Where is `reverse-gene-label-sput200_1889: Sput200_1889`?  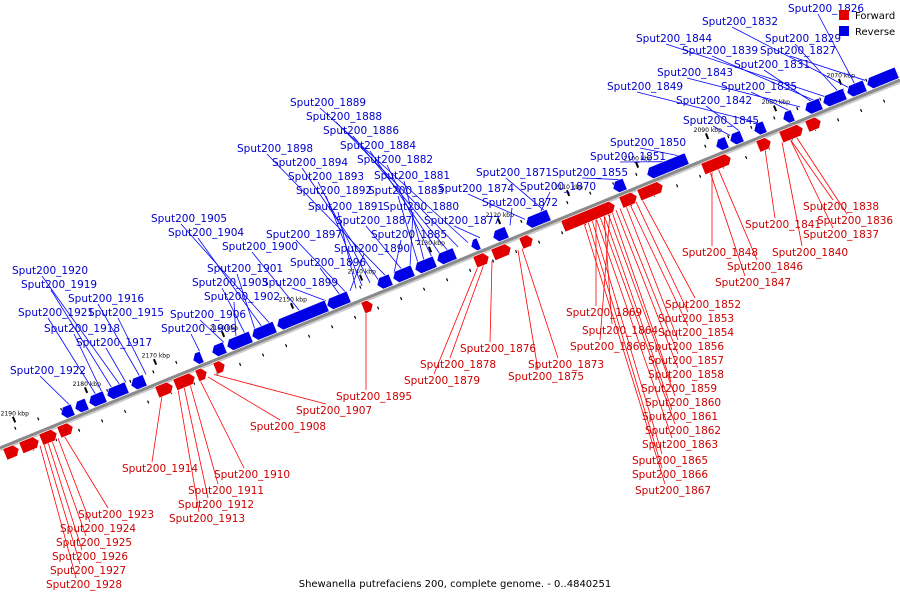 reverse-gene-label-sput200_1889: Sput200_1889 is located at coordinates (328, 103).